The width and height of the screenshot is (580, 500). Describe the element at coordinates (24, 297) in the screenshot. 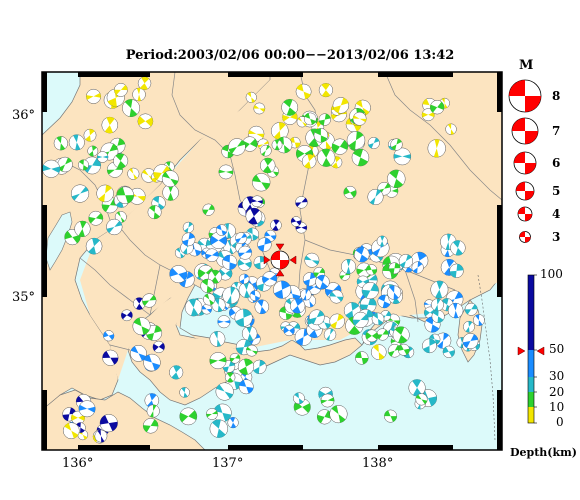

I see `lat-label-35: 35°` at that location.